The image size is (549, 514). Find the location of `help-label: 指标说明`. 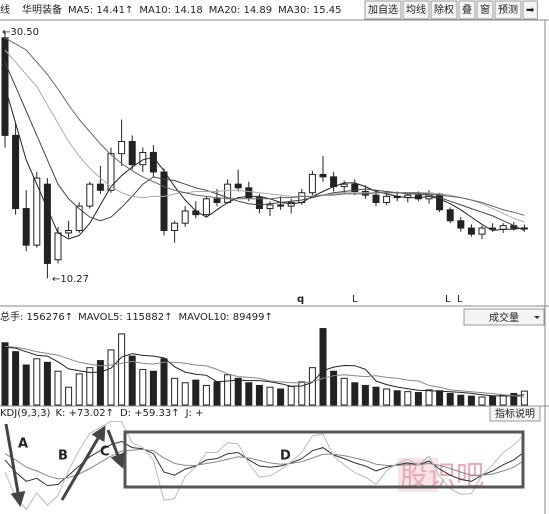

help-label: 指标说明 is located at coordinates (515, 413).